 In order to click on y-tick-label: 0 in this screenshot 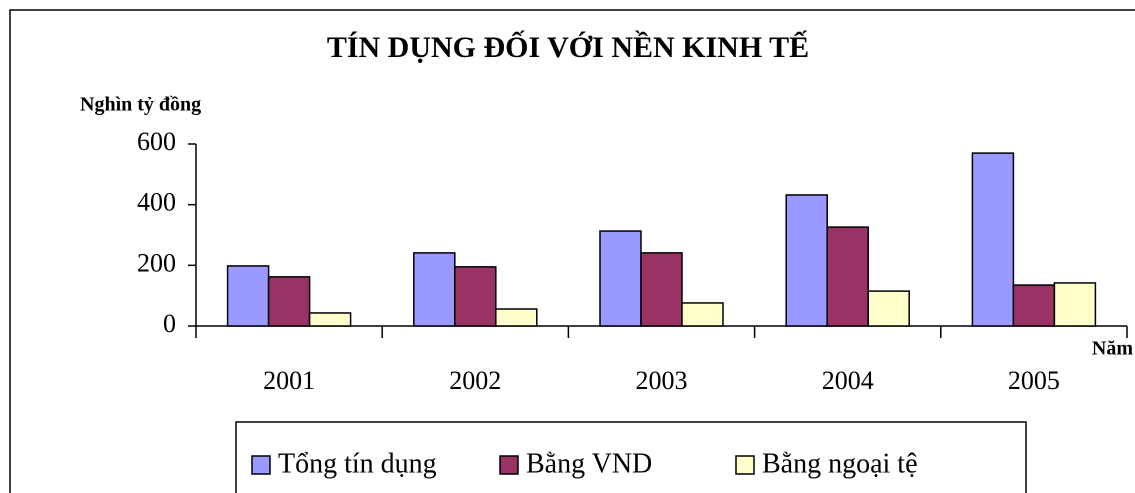, I will do `click(169, 323)`.